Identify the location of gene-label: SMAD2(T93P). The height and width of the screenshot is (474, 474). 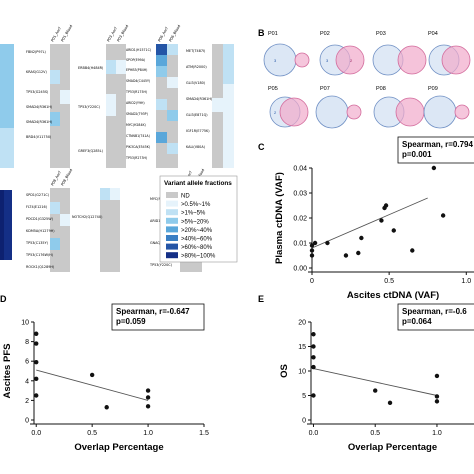
(137, 114).